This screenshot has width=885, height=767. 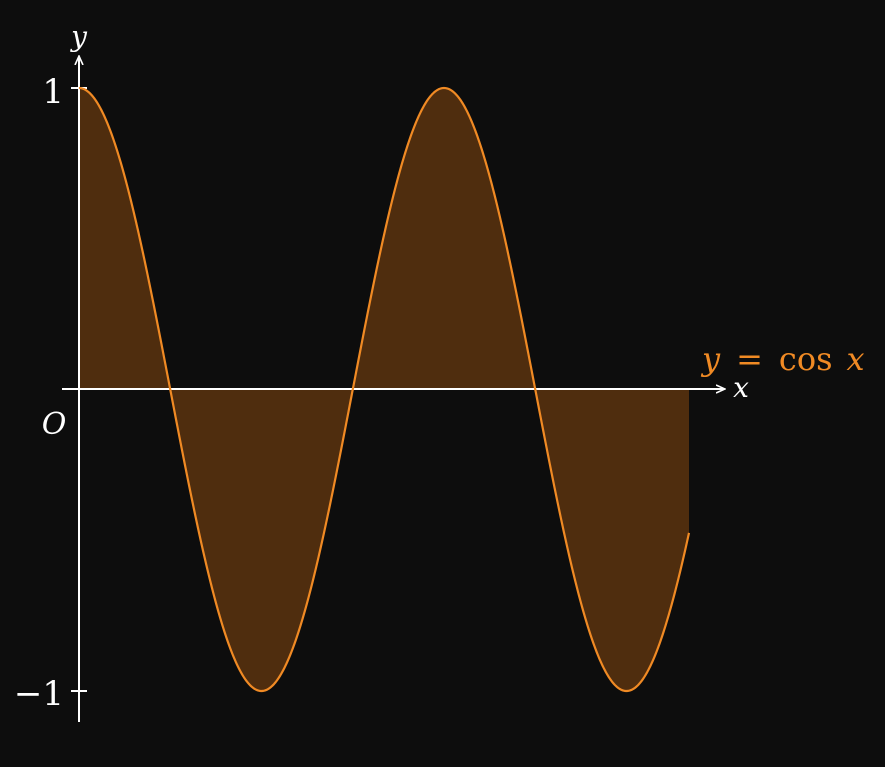 I want to click on series-label-eq: =, so click(x=749, y=359).